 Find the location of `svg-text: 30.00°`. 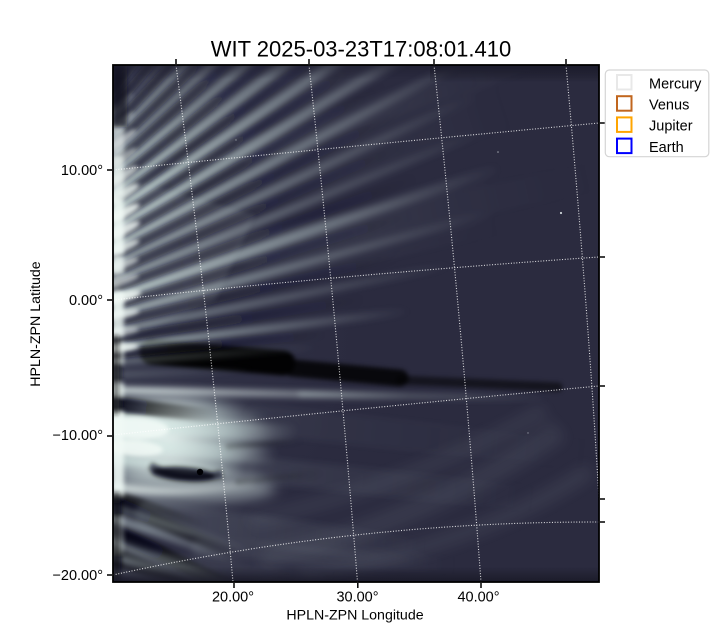

svg-text: 30.00° is located at coordinates (357, 597).